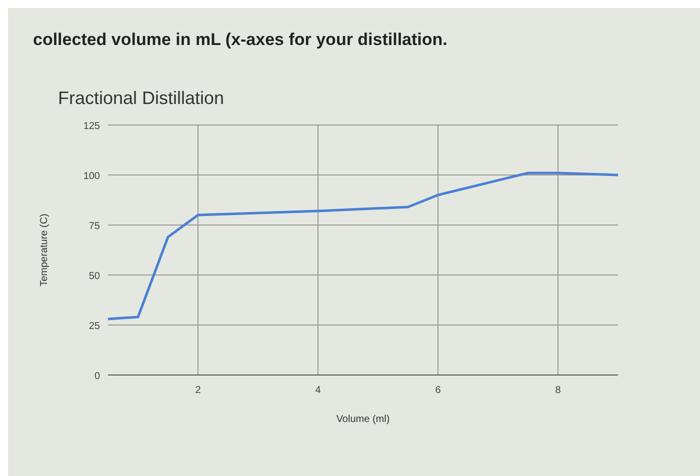 The image size is (700, 476). I want to click on chart-title: Fractional Distillation, so click(141, 98).